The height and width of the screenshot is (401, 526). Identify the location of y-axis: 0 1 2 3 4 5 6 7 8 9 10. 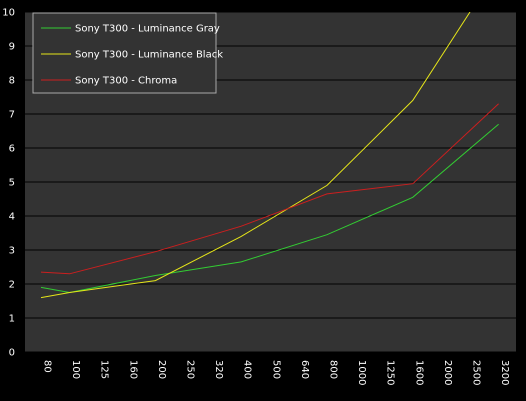
(8, 183).